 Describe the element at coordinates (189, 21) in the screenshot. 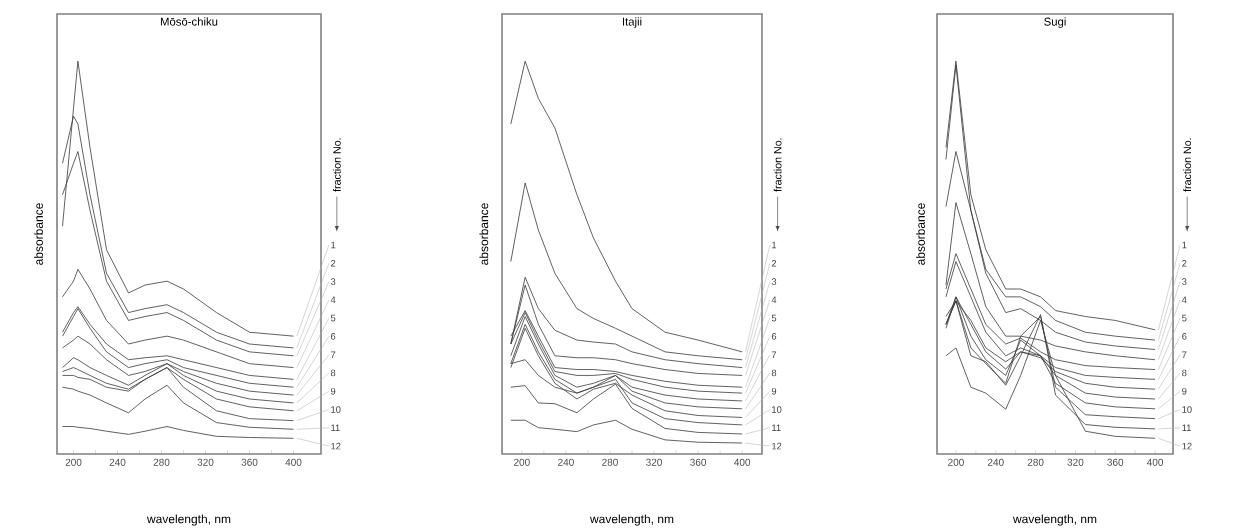

I see `chart-title: Mōsō-chiku` at that location.